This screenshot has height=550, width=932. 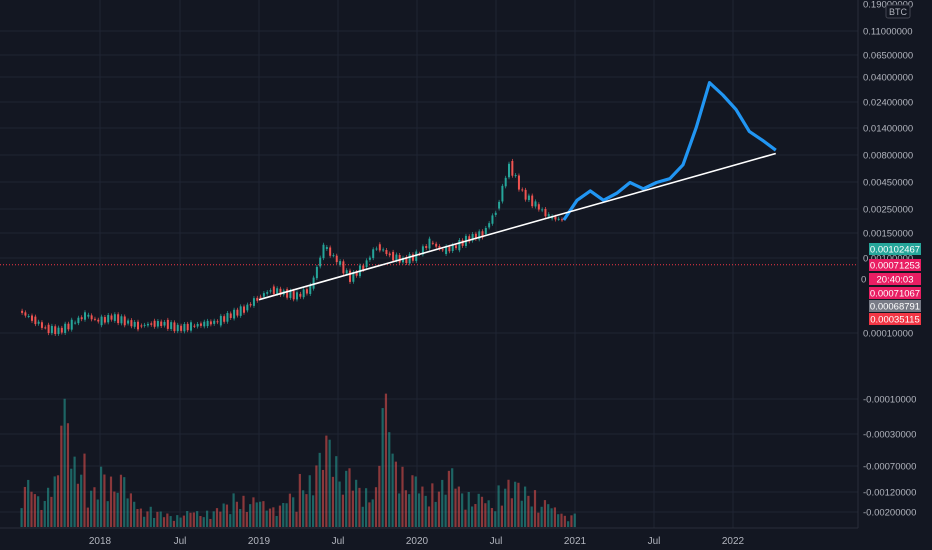 I want to click on y-tick-label: 0.11000000, so click(x=888, y=32).